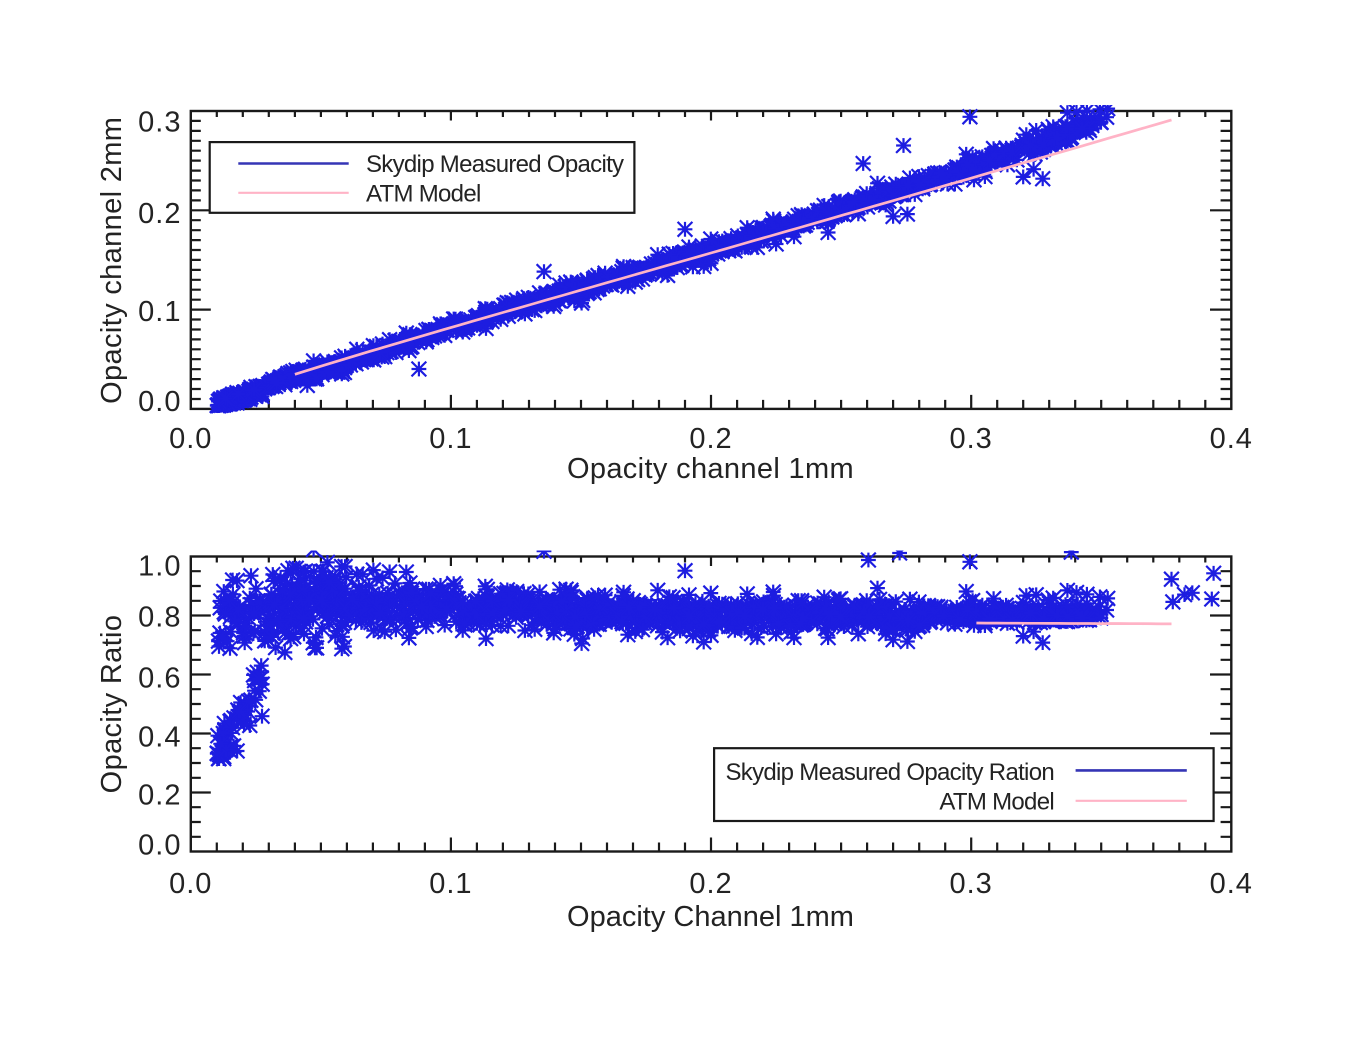 This screenshot has height=1050, width=1362. What do you see at coordinates (159, 618) in the screenshot?
I see `svg-text: 0.8` at bounding box center [159, 618].